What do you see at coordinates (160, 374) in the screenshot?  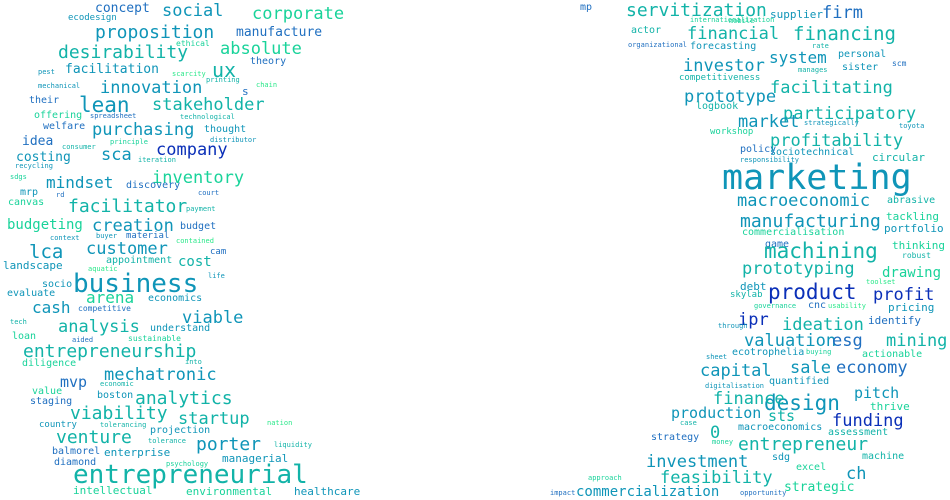 I see `word-mechatronic: mechatronic` at bounding box center [160, 374].